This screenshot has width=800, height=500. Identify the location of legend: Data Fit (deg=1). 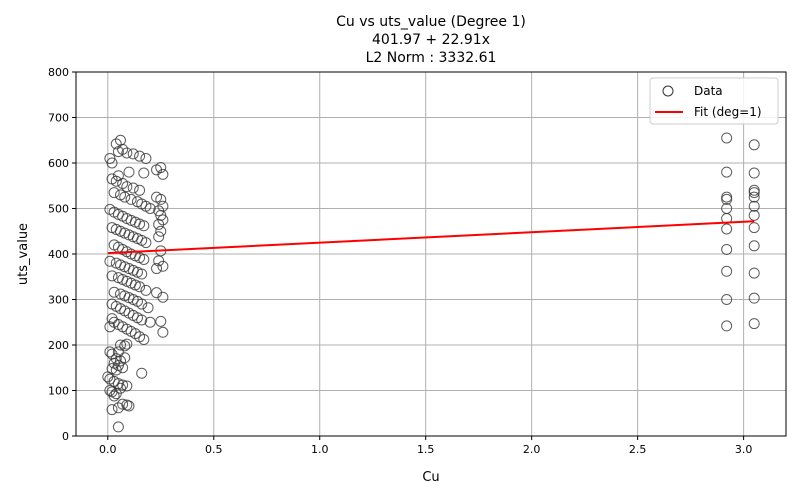
(714, 101).